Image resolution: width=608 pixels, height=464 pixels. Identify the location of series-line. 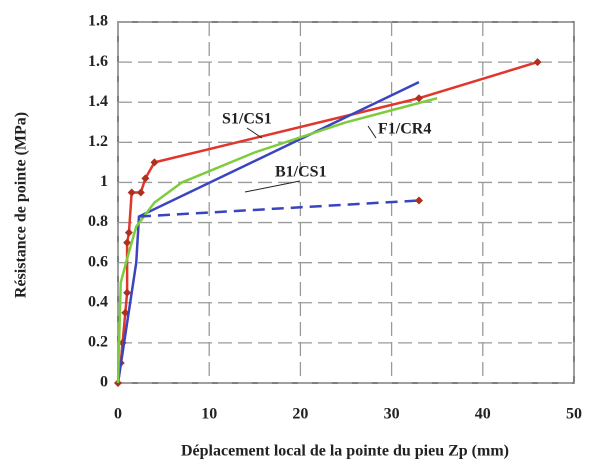
(279, 208).